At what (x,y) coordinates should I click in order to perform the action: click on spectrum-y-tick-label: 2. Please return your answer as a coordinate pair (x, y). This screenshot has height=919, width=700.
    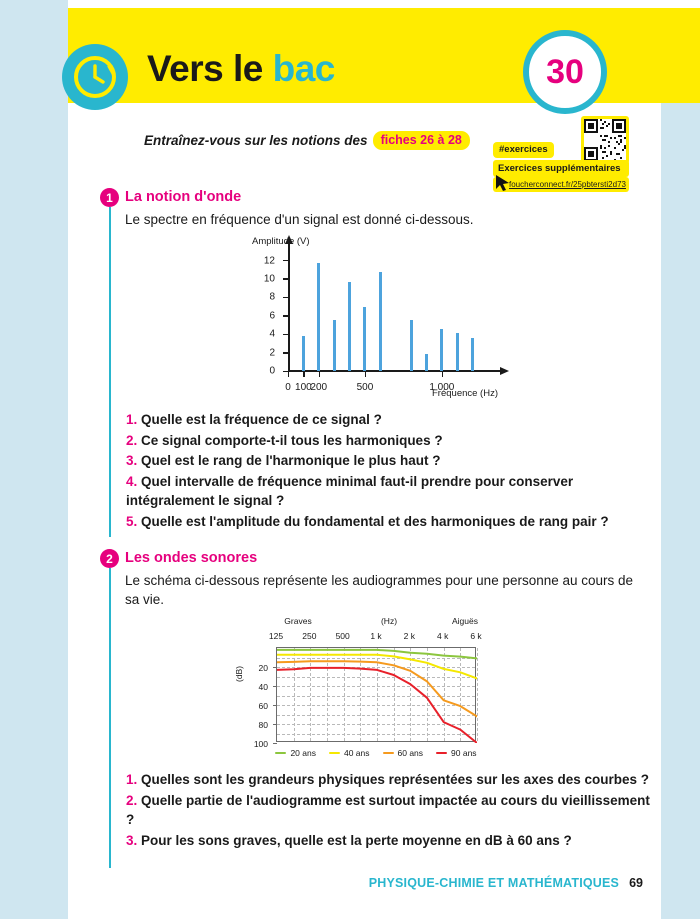
    Looking at the image, I should click on (272, 353).